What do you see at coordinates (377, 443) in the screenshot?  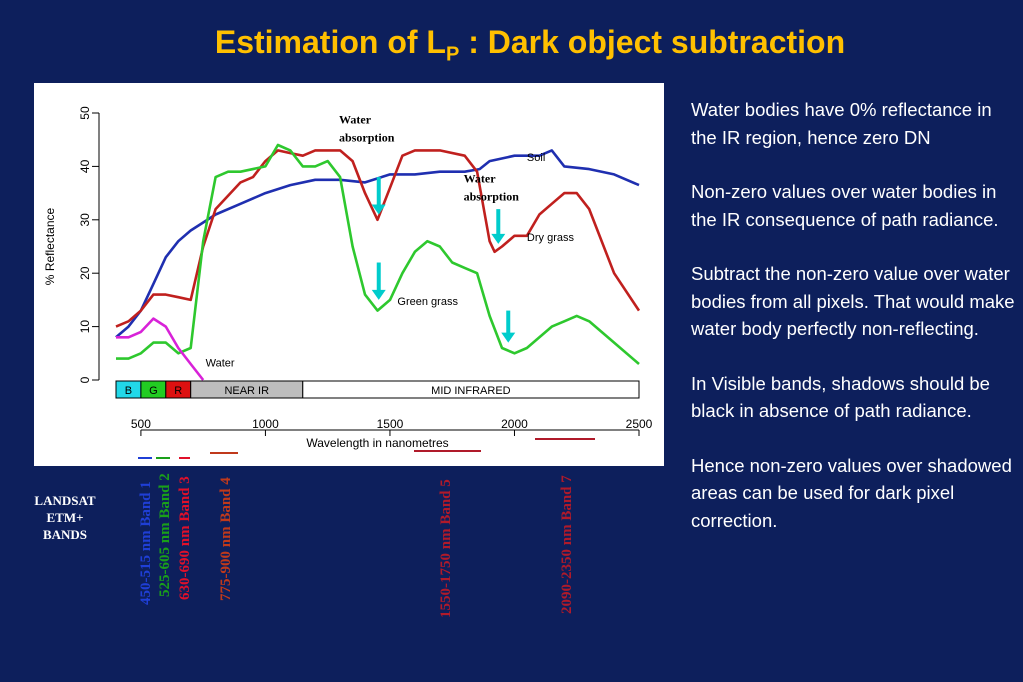 I see `x-axis-label: Wavelength in nanometres` at bounding box center [377, 443].